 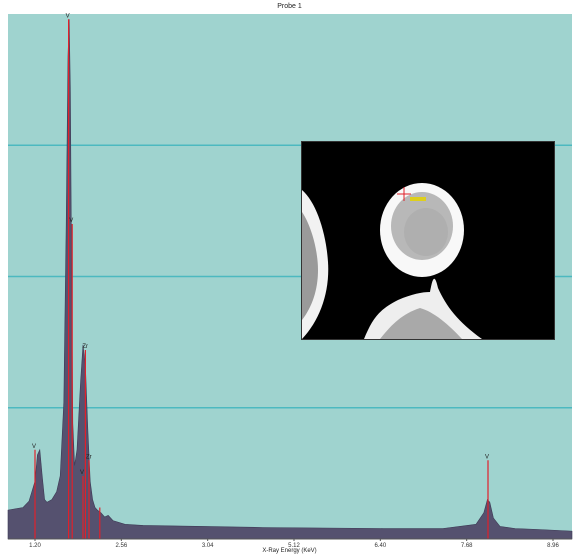 What do you see at coordinates (208, 546) in the screenshot?
I see `x-tick-label: 3.04` at bounding box center [208, 546].